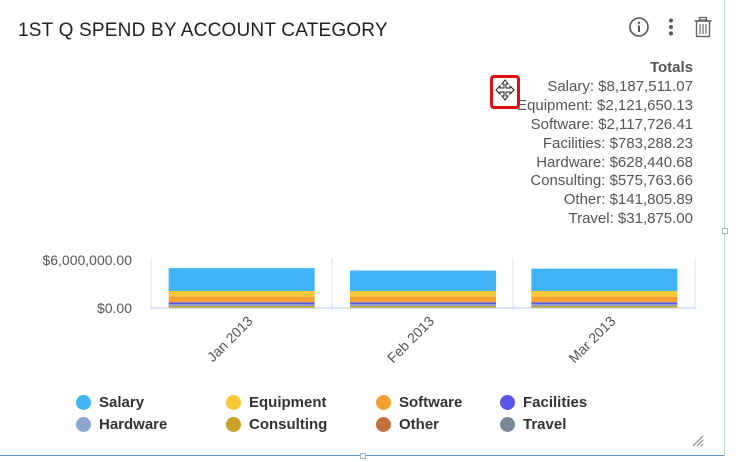 This screenshot has height=462, width=742. What do you see at coordinates (628, 200) in the screenshot?
I see `total-other: Other: $141,805.89` at bounding box center [628, 200].